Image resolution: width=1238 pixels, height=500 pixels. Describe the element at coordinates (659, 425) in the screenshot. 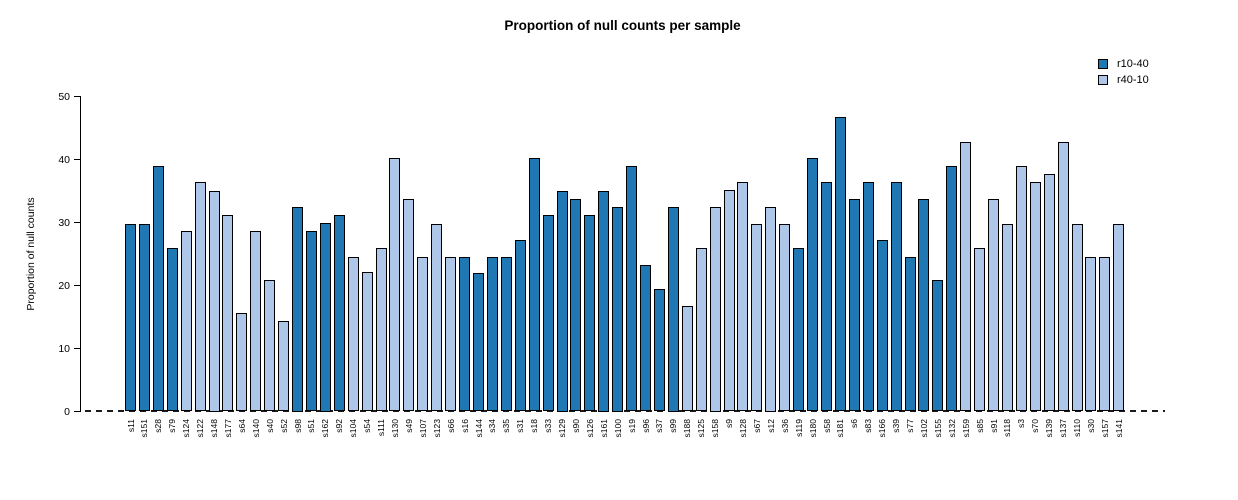

I see `x-axis-label-text: s37` at that location.